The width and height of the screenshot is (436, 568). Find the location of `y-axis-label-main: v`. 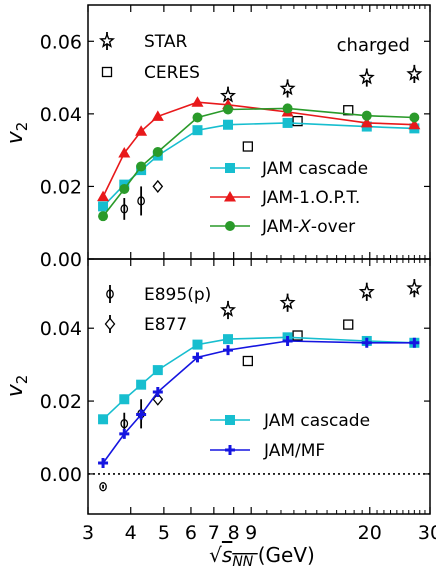

y-axis-label-main: v is located at coordinates (15, 137).